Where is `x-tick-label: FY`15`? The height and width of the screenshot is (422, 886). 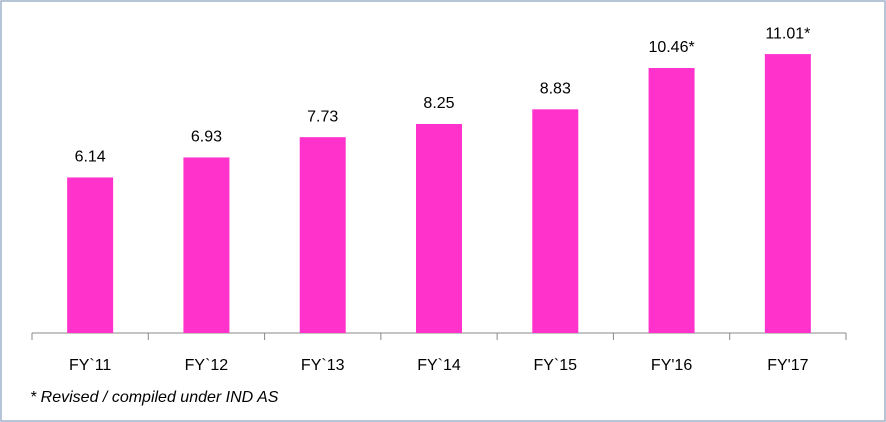 x-tick-label: FY`15 is located at coordinates (555, 365).